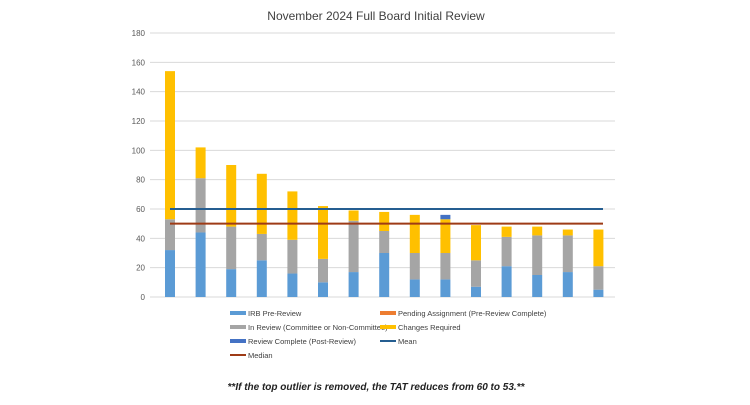 The image size is (750, 405). I want to click on legend-label: In Review (Committee or Non-Committee), so click(318, 327).